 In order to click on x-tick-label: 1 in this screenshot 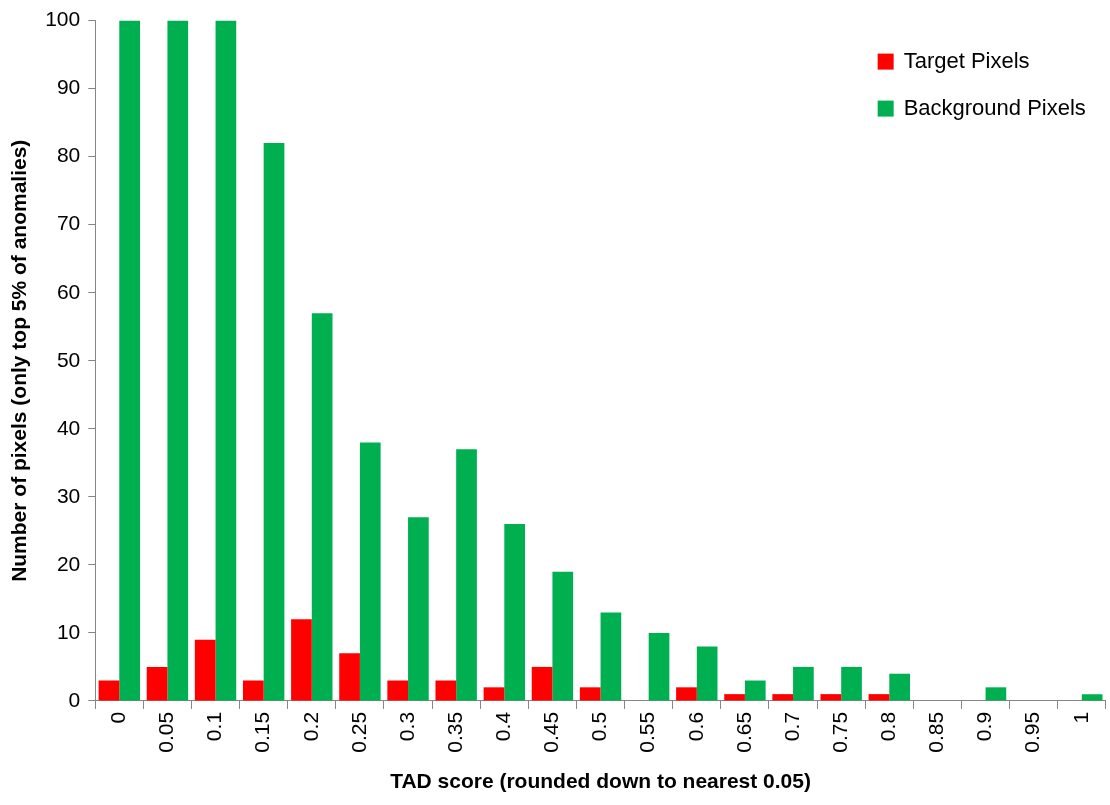, I will do `click(1080, 717)`.